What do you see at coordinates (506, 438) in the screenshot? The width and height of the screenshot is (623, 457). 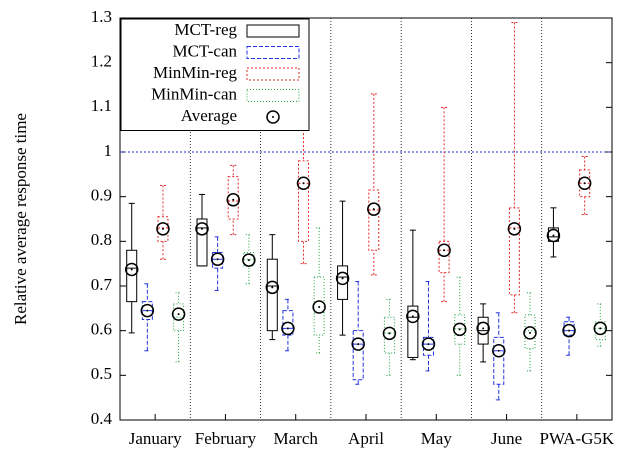 I see `x-tick-label: June` at bounding box center [506, 438].